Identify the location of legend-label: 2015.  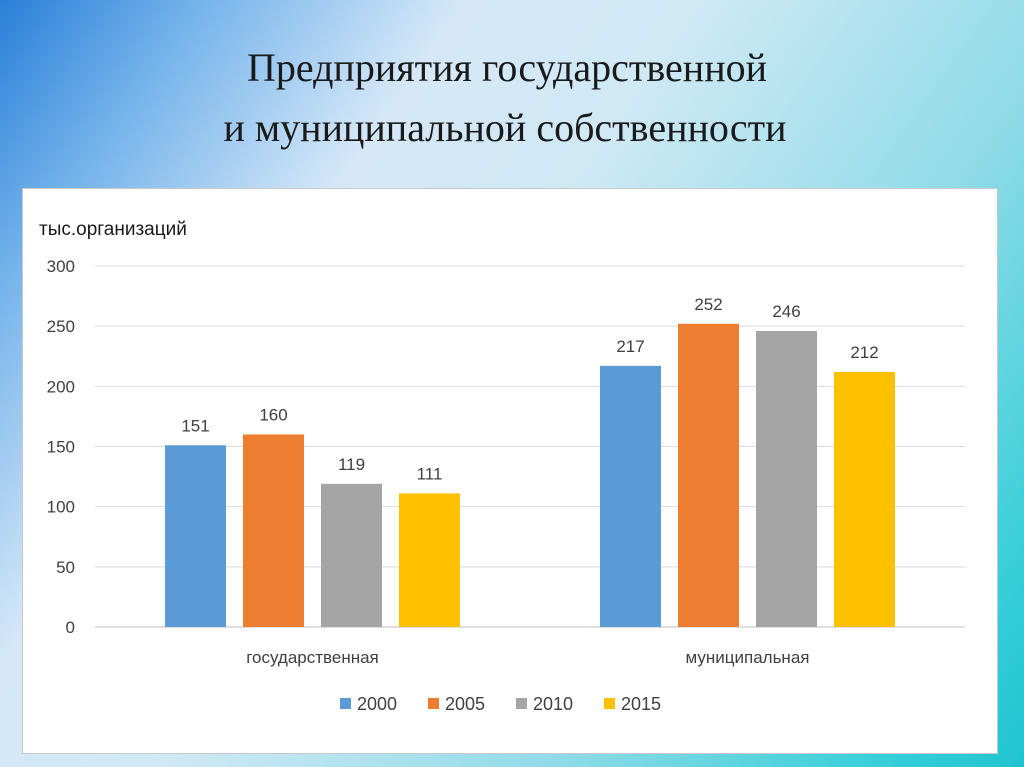
(641, 704).